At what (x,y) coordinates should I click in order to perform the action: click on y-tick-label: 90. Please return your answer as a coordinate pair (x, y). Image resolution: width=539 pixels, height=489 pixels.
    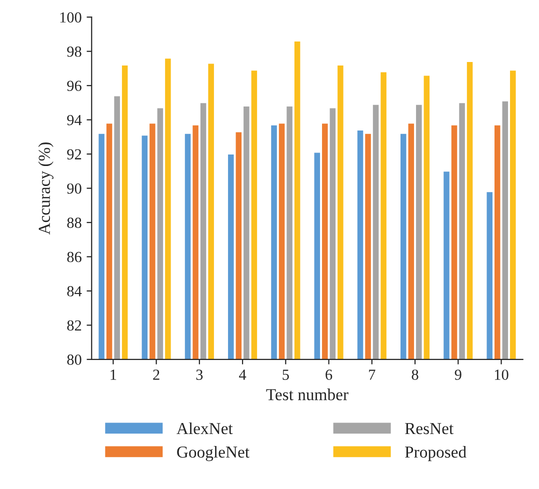
    Looking at the image, I should click on (74, 188).